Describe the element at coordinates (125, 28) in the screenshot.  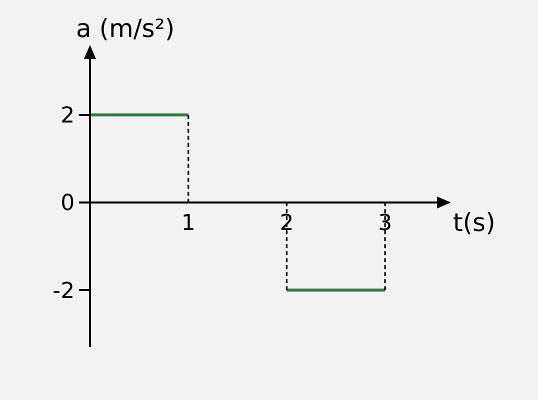
I see `y-axis-title: a (m/s²)` at that location.